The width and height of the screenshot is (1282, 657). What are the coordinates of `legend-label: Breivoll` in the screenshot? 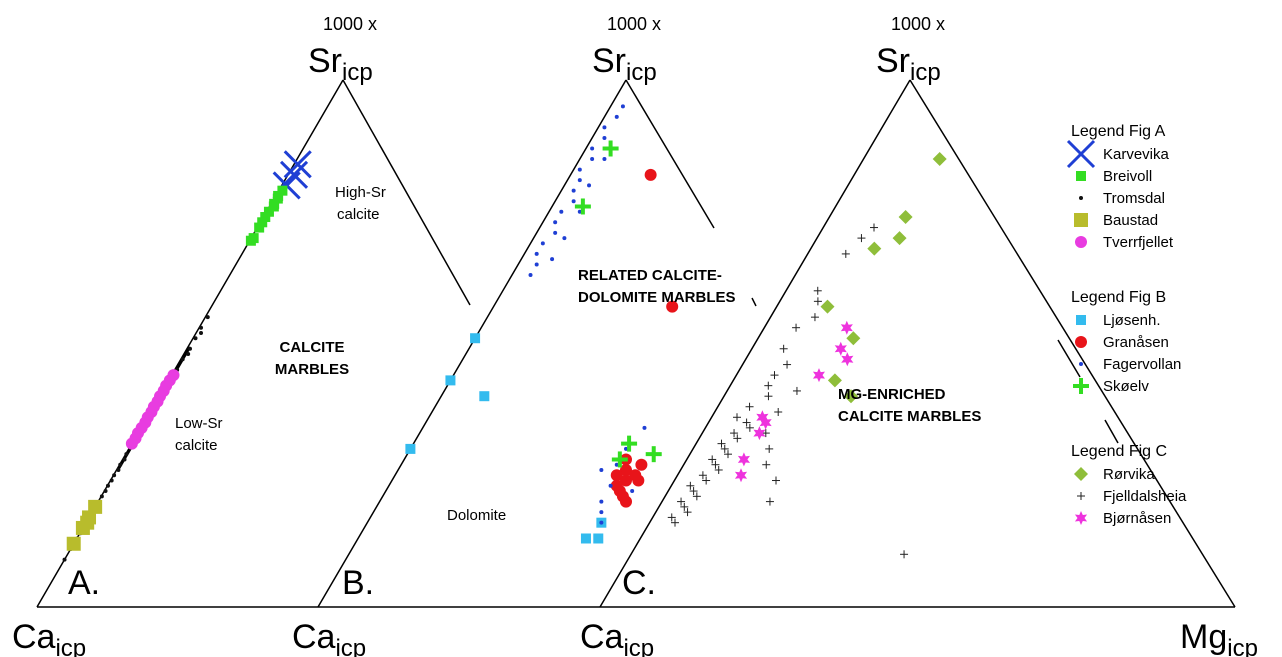 It's located at (1127, 176).